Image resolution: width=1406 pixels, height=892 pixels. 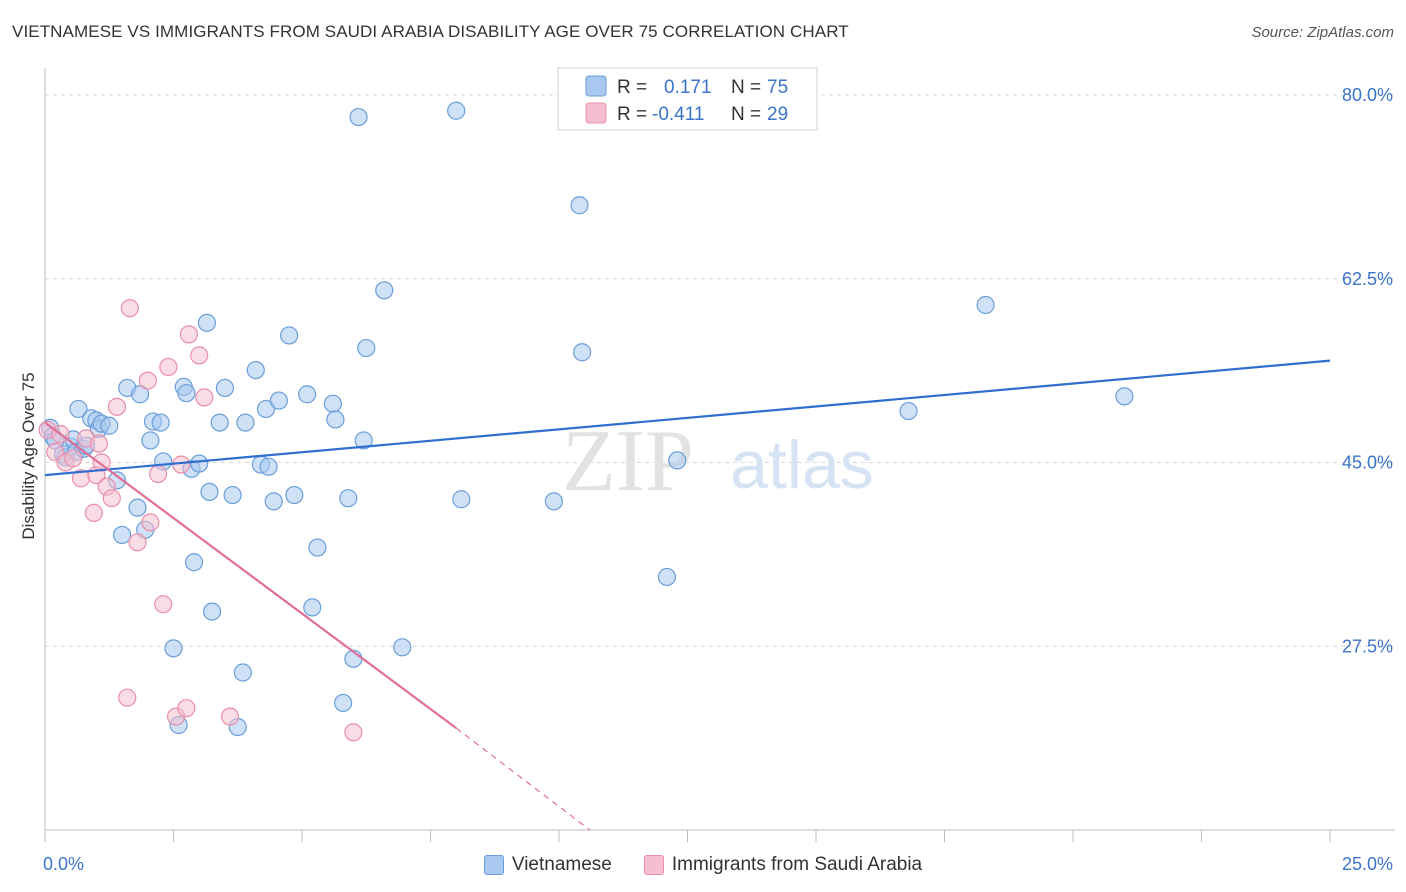 What do you see at coordinates (523, 779) in the screenshot?
I see `trendline-saudi-extension` at bounding box center [523, 779].